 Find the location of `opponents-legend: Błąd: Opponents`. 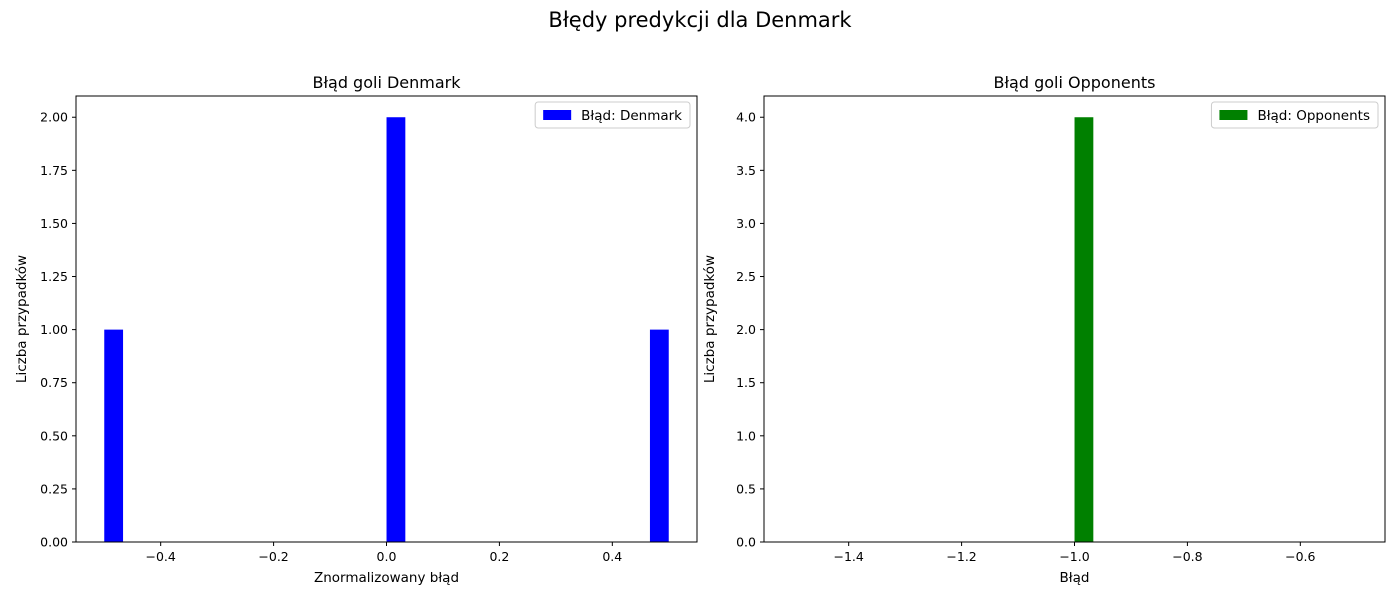

opponents-legend: Błąd: Opponents is located at coordinates (1294, 115).